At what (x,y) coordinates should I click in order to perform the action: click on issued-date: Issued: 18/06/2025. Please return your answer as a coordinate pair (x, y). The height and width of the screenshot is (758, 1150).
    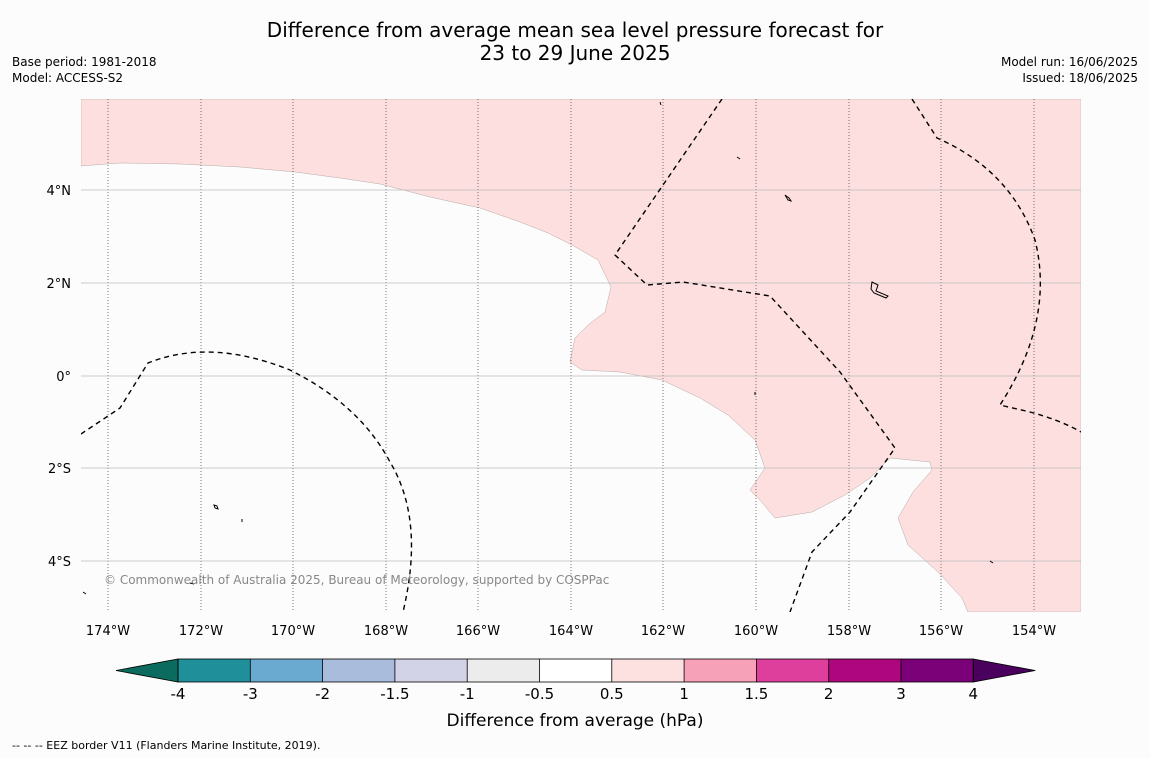
    Looking at the image, I should click on (1080, 78).